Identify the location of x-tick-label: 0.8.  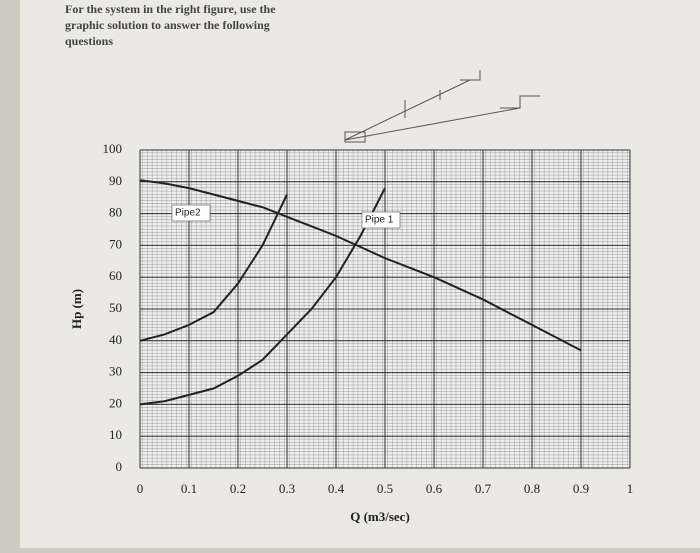
(532, 488).